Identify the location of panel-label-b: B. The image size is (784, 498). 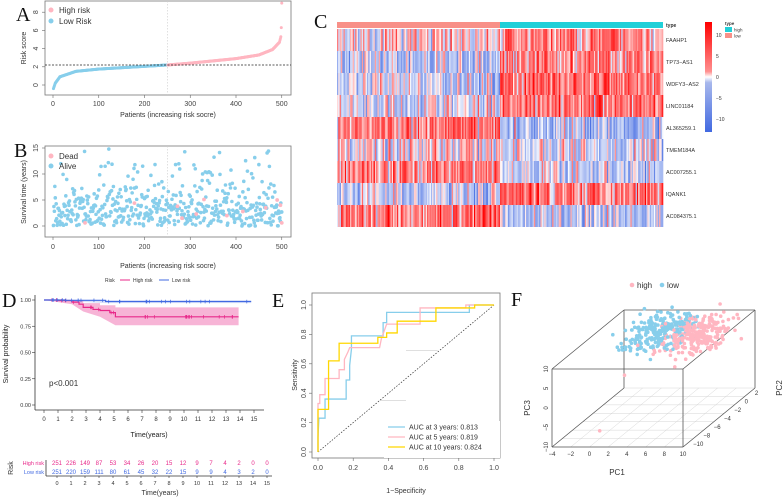
(20, 151).